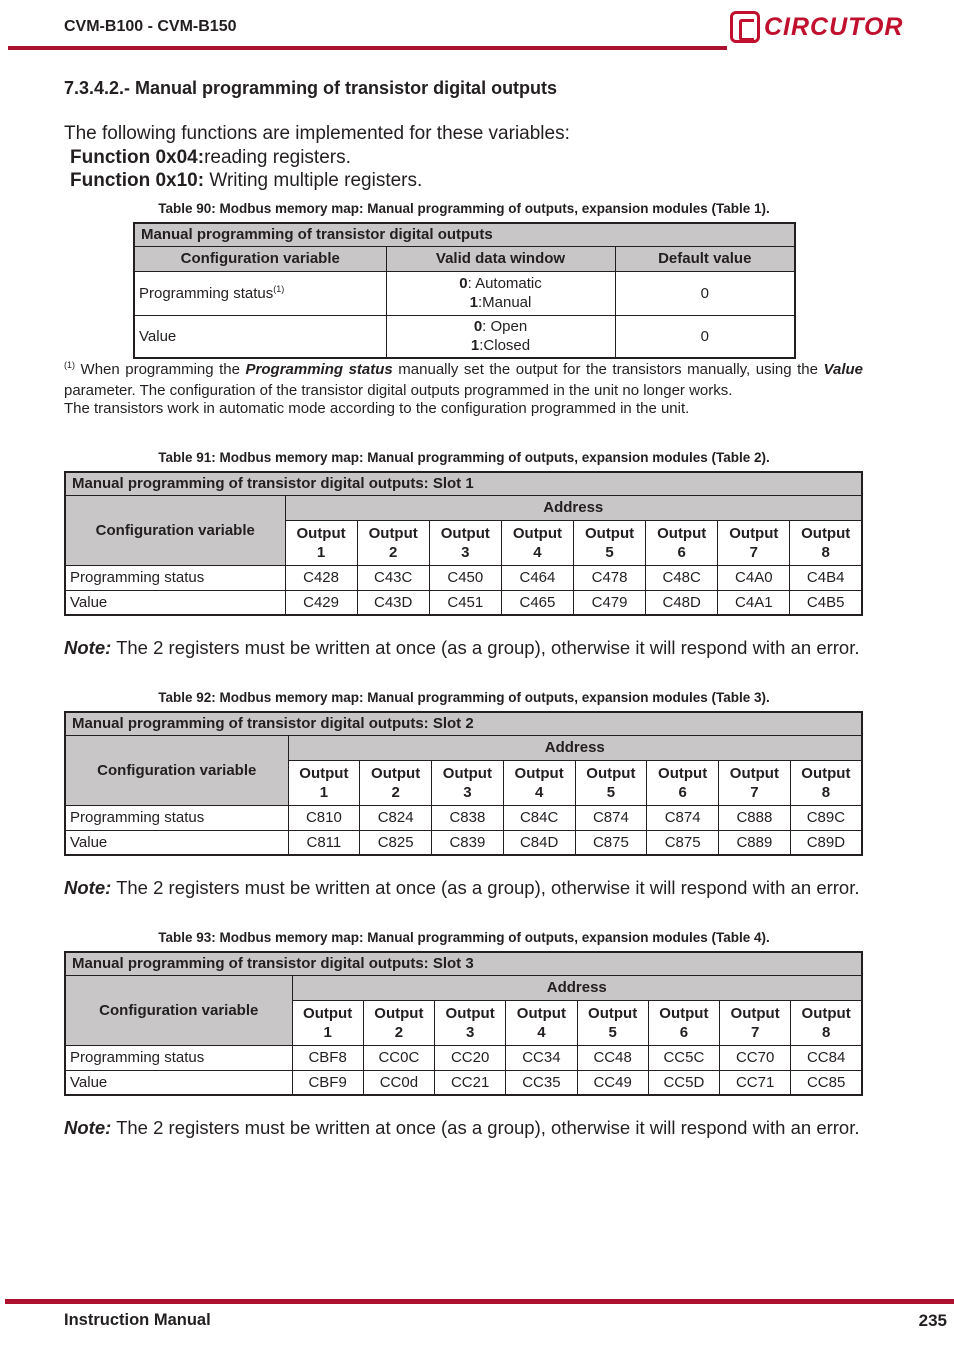 This screenshot has height=1350, width=954. I want to click on table-row: Value 0: Open 1:Closed 0, so click(464, 336).